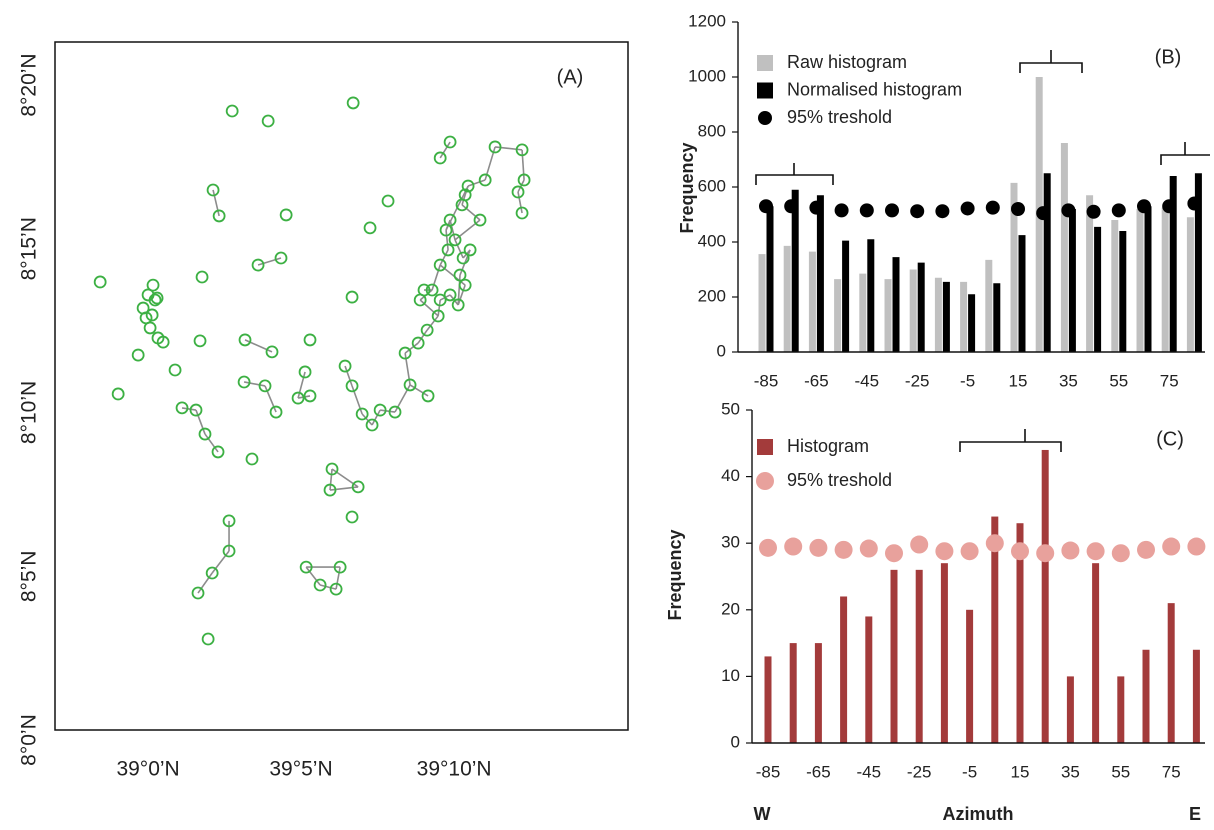 This screenshot has width=1214, height=830. I want to click on panel-label: (B), so click(1168, 57).